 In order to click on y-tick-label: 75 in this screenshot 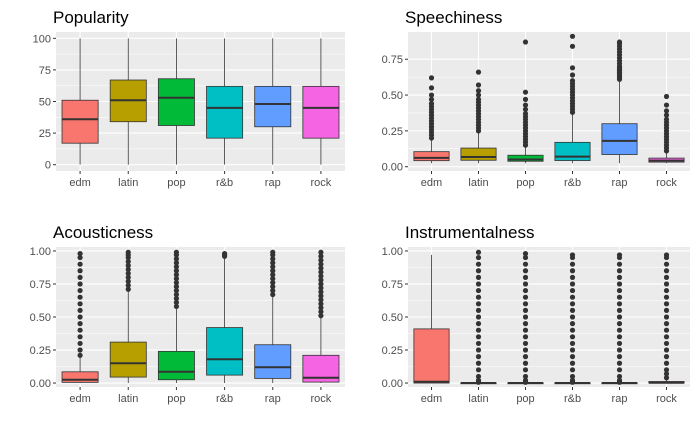, I will do `click(45, 71)`.